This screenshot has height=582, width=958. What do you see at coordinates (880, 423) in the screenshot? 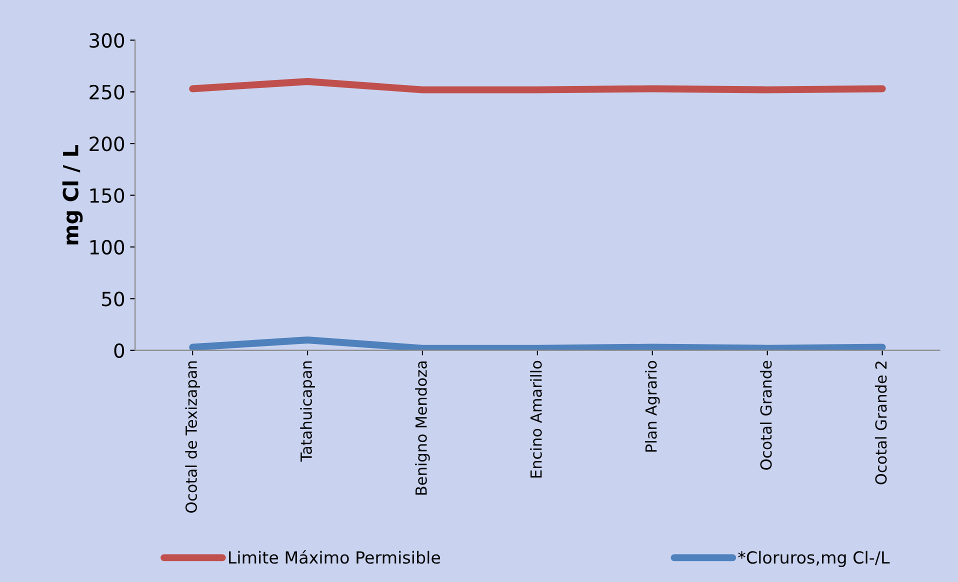
I see `x-tick-label: Ocotal Grande 2` at bounding box center [880, 423].